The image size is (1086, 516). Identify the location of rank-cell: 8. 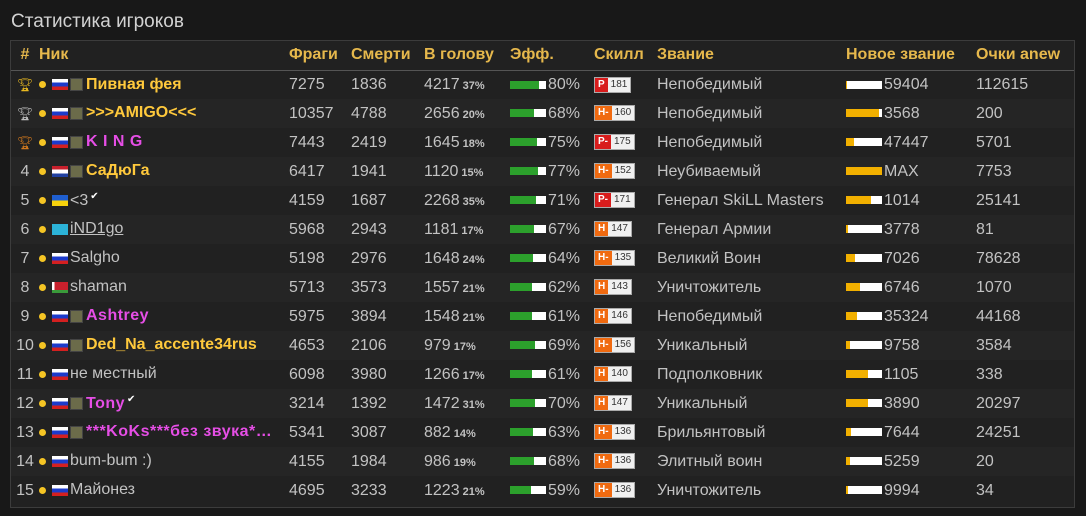
(25, 287).